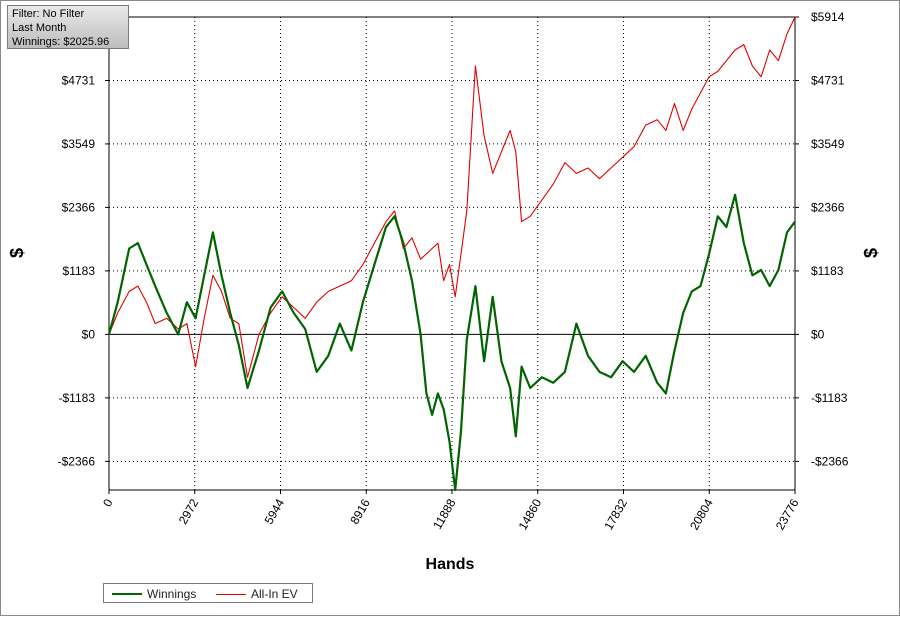 The height and width of the screenshot is (617, 900). What do you see at coordinates (189, 511) in the screenshot?
I see `x-tick-label: 2972` at bounding box center [189, 511].